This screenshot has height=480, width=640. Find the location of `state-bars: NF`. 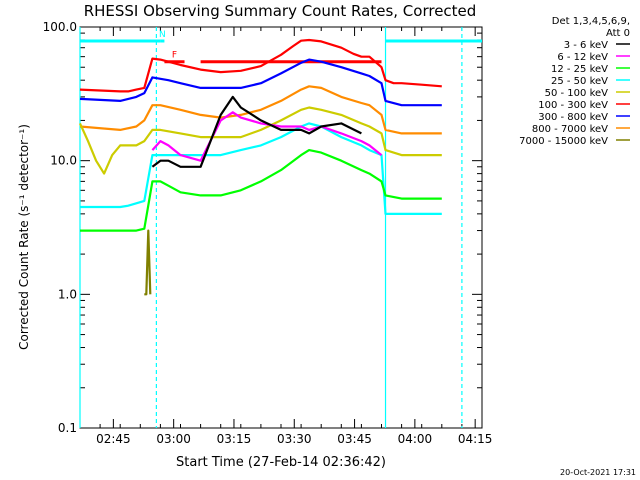

state-bars: NF is located at coordinates (281, 47).